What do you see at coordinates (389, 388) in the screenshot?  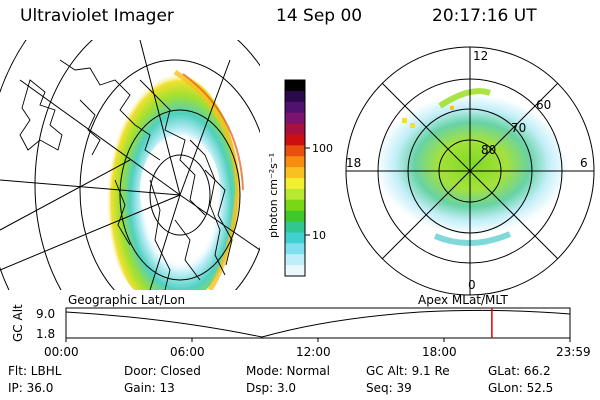 I see `status-seq: Seq: 39` at bounding box center [389, 388].